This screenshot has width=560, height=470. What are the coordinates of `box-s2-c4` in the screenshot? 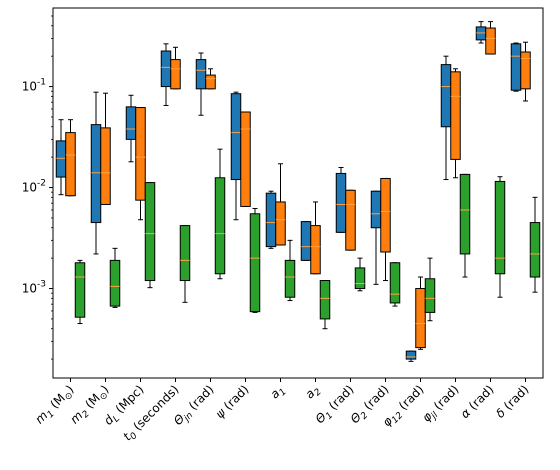 It's located at (220, 214).